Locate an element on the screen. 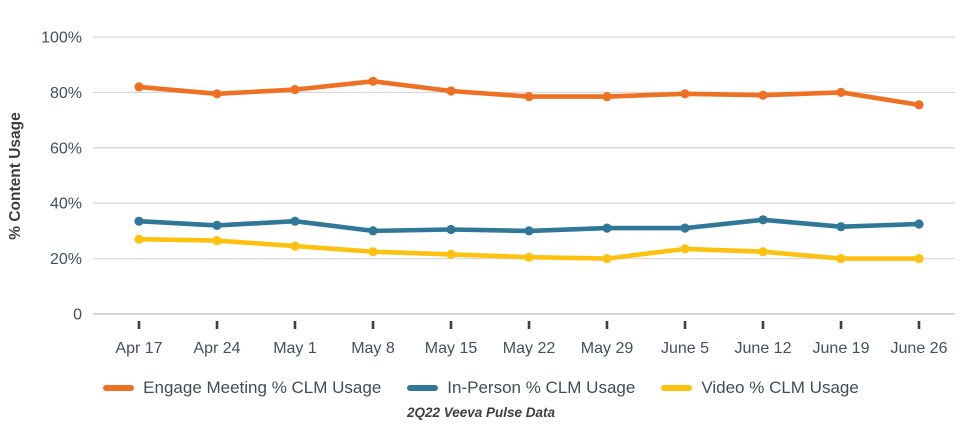 This screenshot has height=443, width=962. x-tick-label: May 15 is located at coordinates (451, 348).